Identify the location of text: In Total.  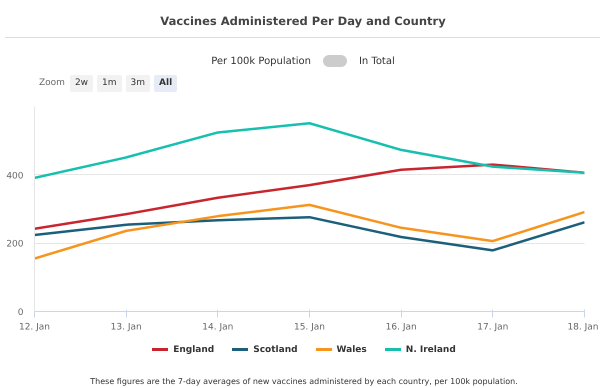
(376, 61).